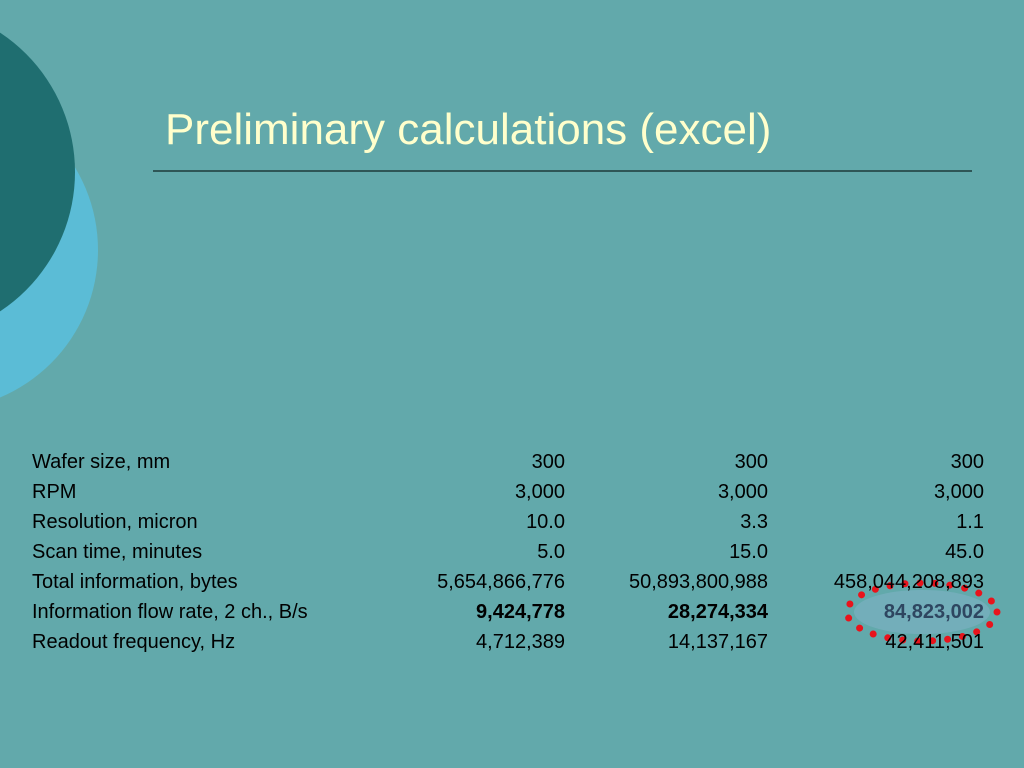 Image resolution: width=1024 pixels, height=768 pixels. Describe the element at coordinates (101, 462) in the screenshot. I see `row-label: Wafer size, mm` at that location.